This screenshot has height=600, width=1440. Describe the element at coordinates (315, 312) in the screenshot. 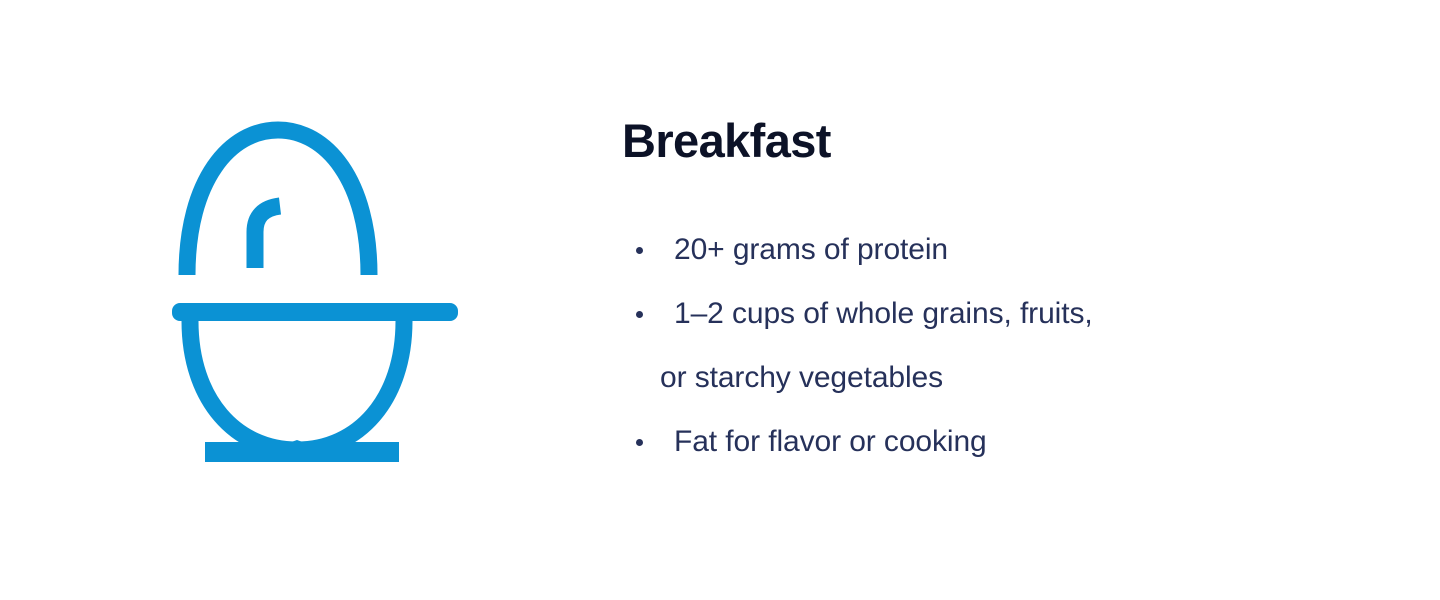

I see `bowl-rim` at that location.